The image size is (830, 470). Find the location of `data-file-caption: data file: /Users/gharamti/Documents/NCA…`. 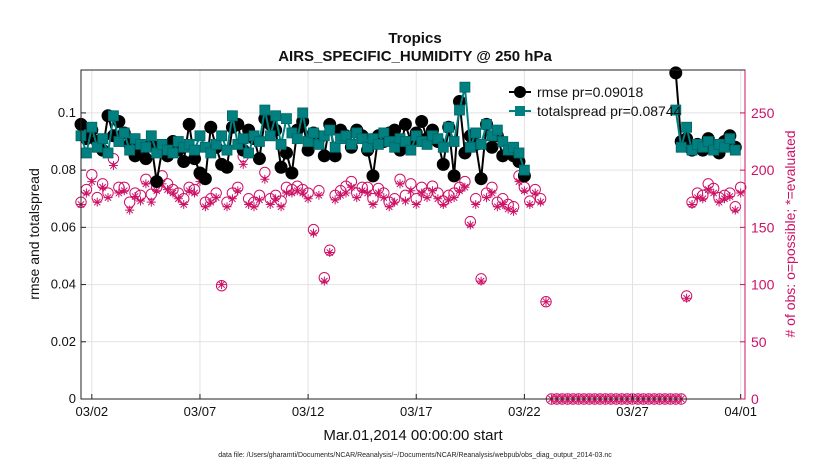

data-file-caption: data file: /Users/gharamti/Documents/NCA… is located at coordinates (415, 455).